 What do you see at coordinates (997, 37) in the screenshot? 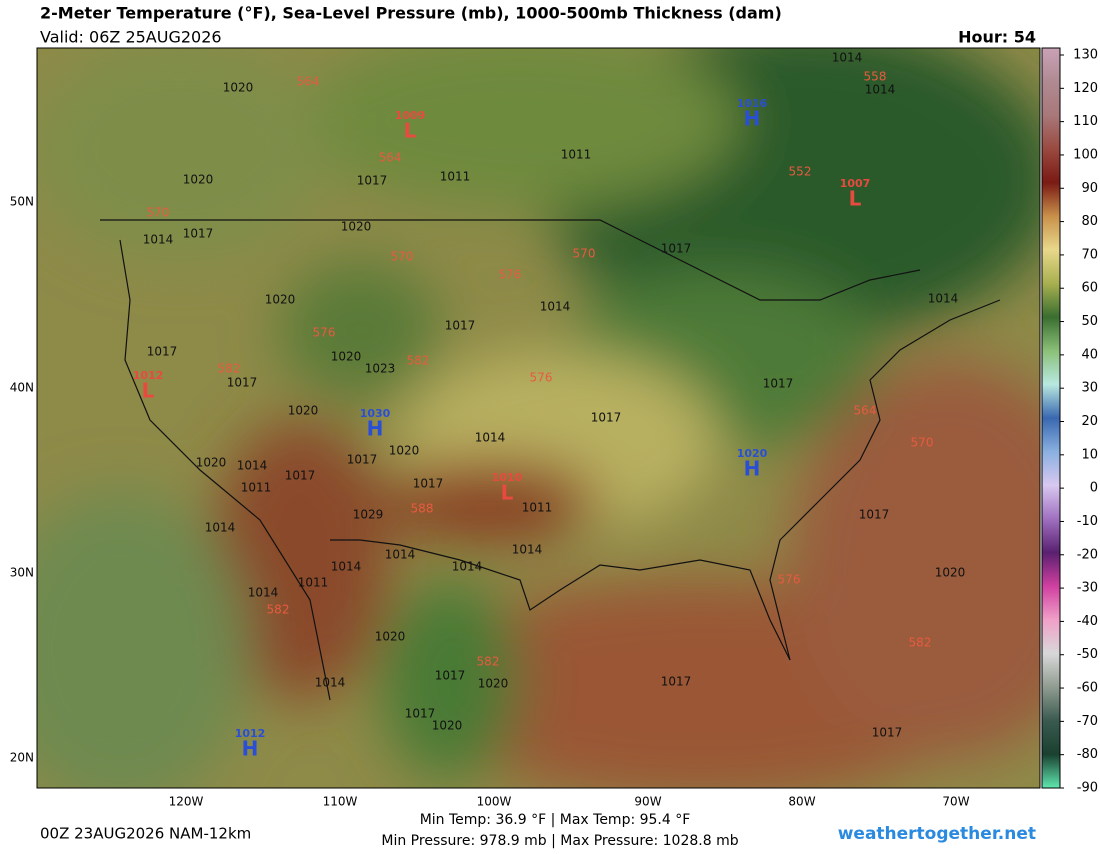
I see `forecast-hour: Hour: 54` at bounding box center [997, 37].